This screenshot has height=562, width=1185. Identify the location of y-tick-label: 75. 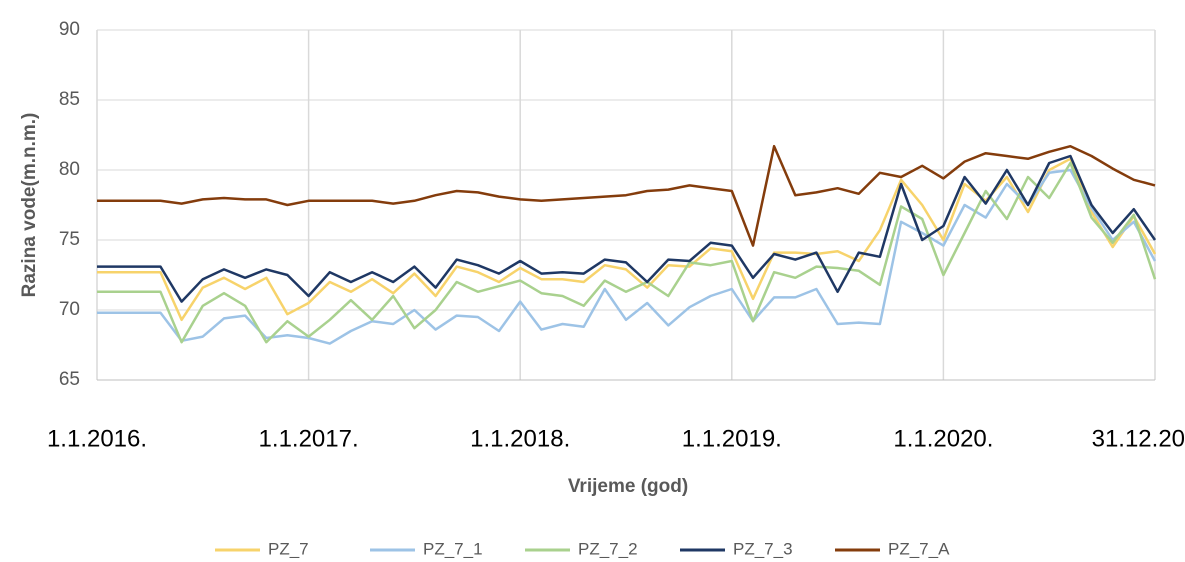
(69, 239).